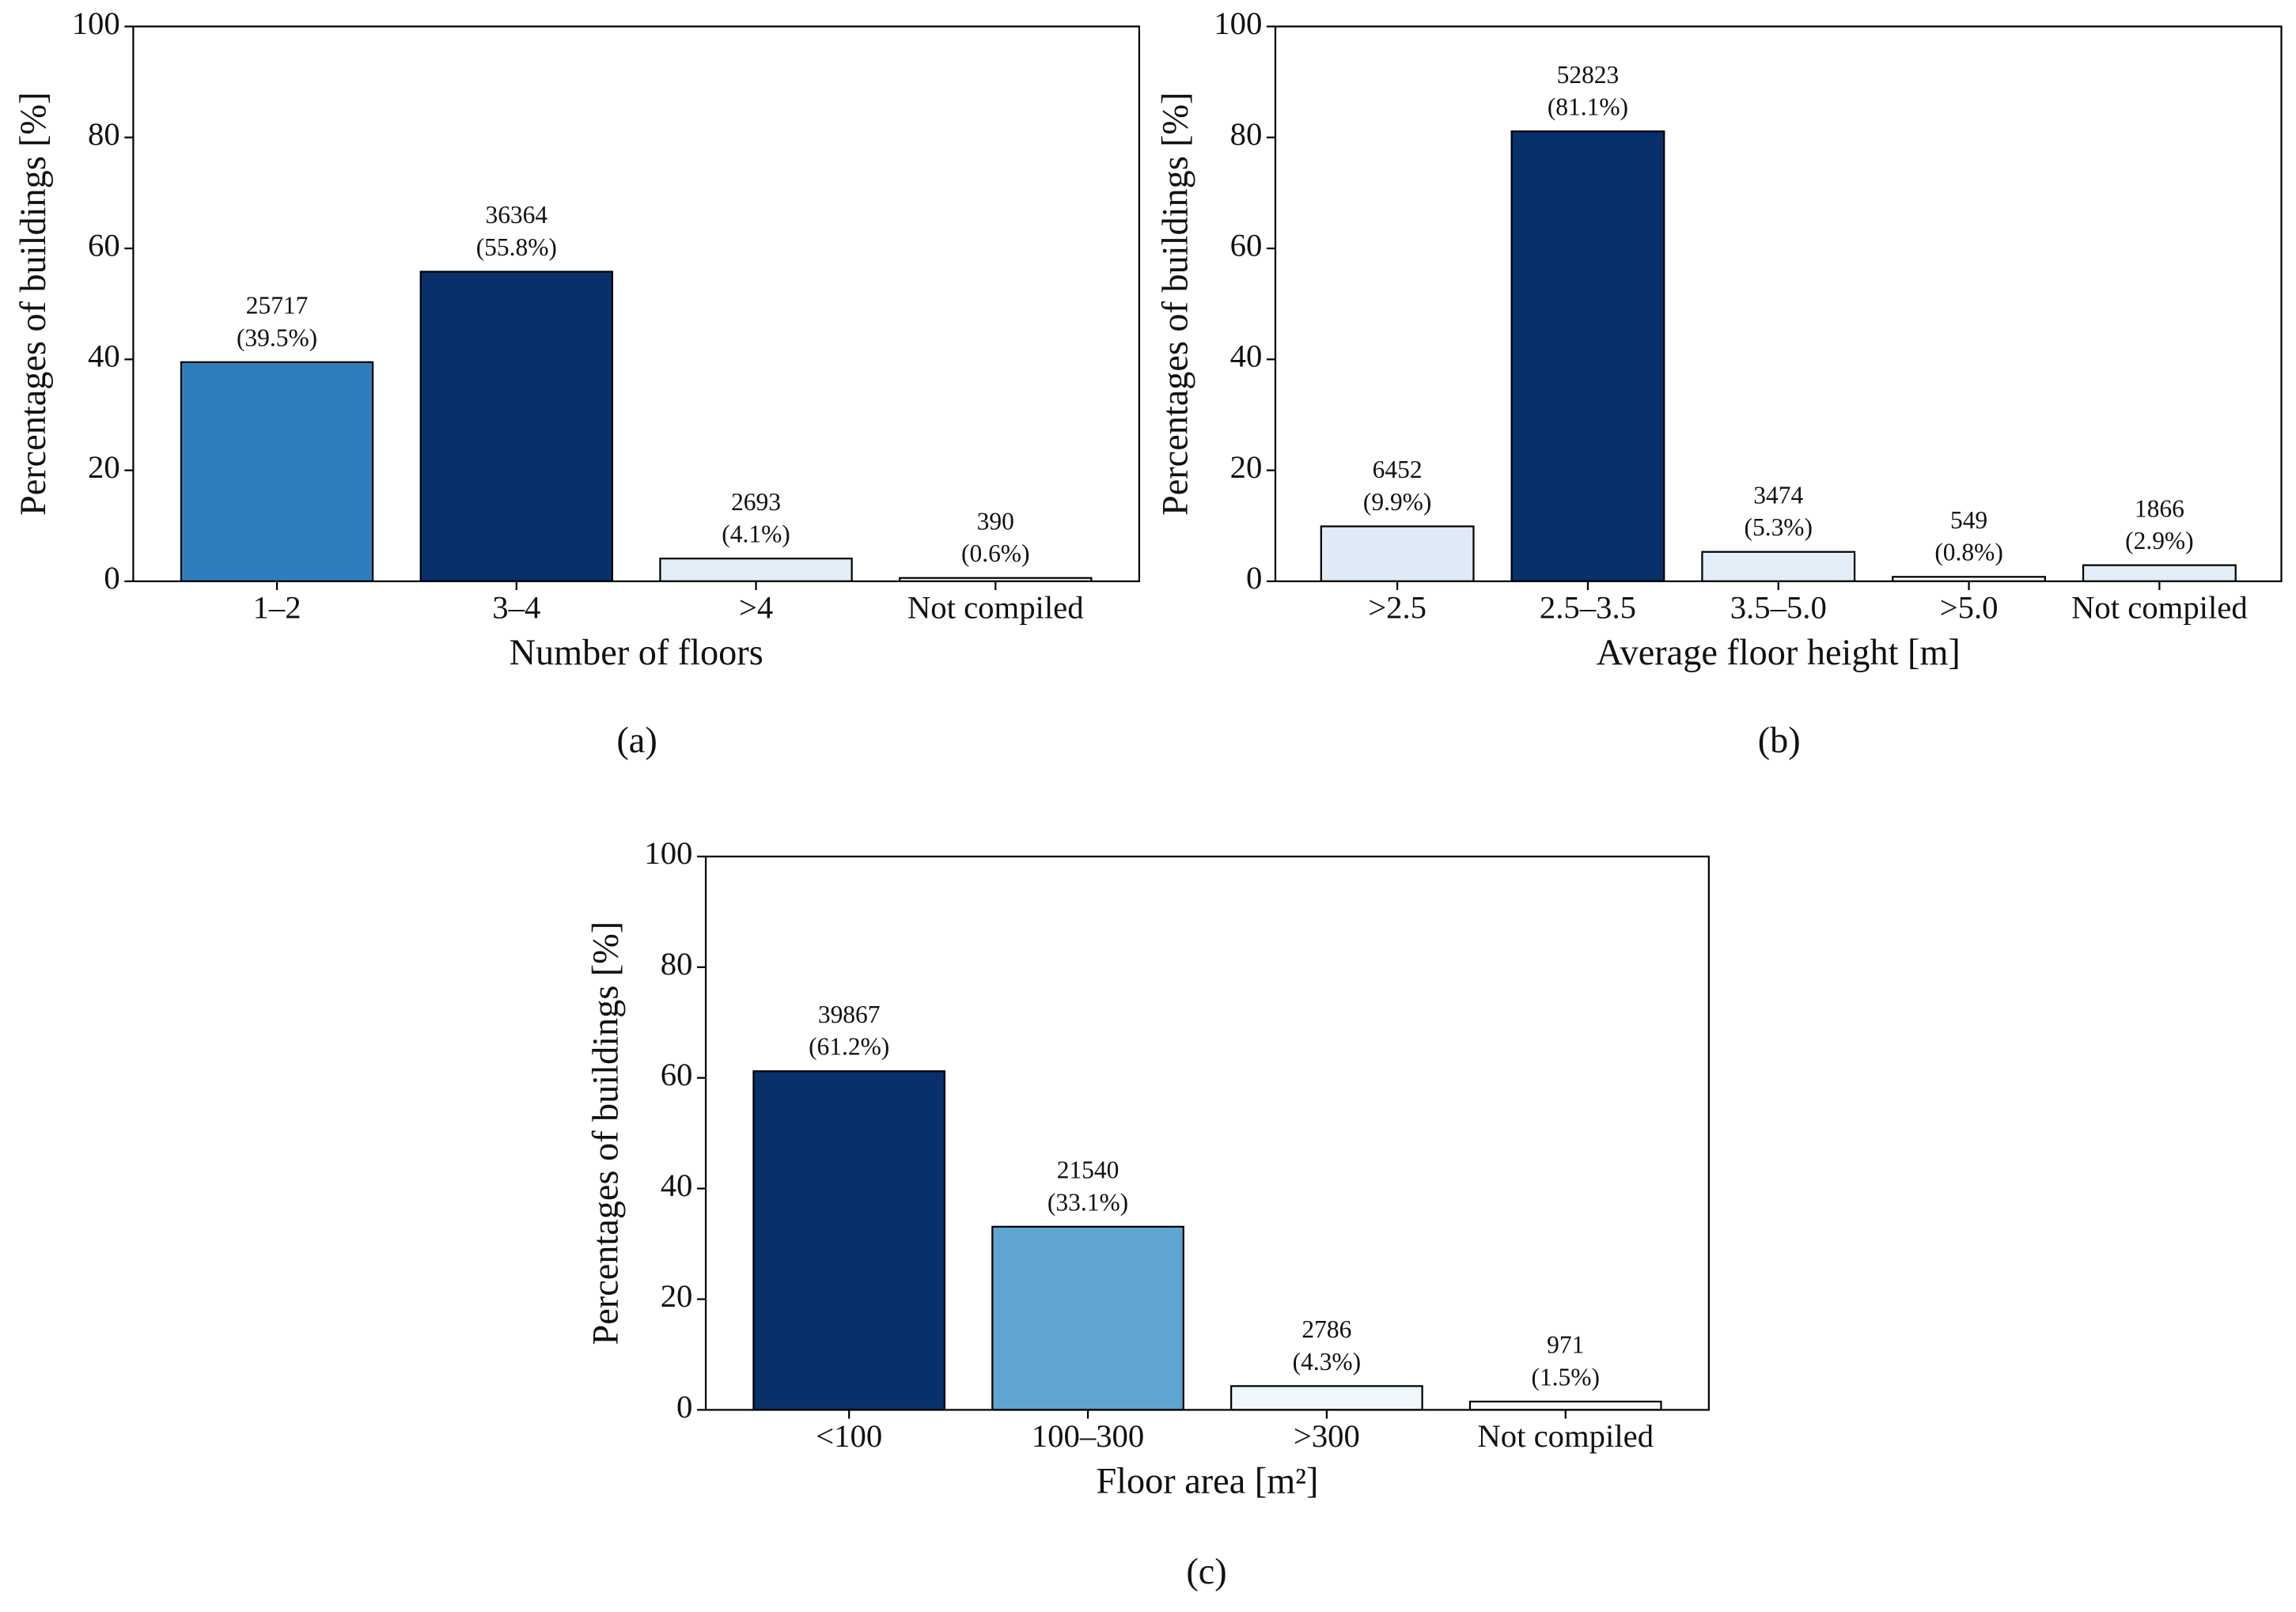 The image size is (2296, 1612). What do you see at coordinates (756, 607) in the screenshot?
I see `x-tick-label: >4` at bounding box center [756, 607].